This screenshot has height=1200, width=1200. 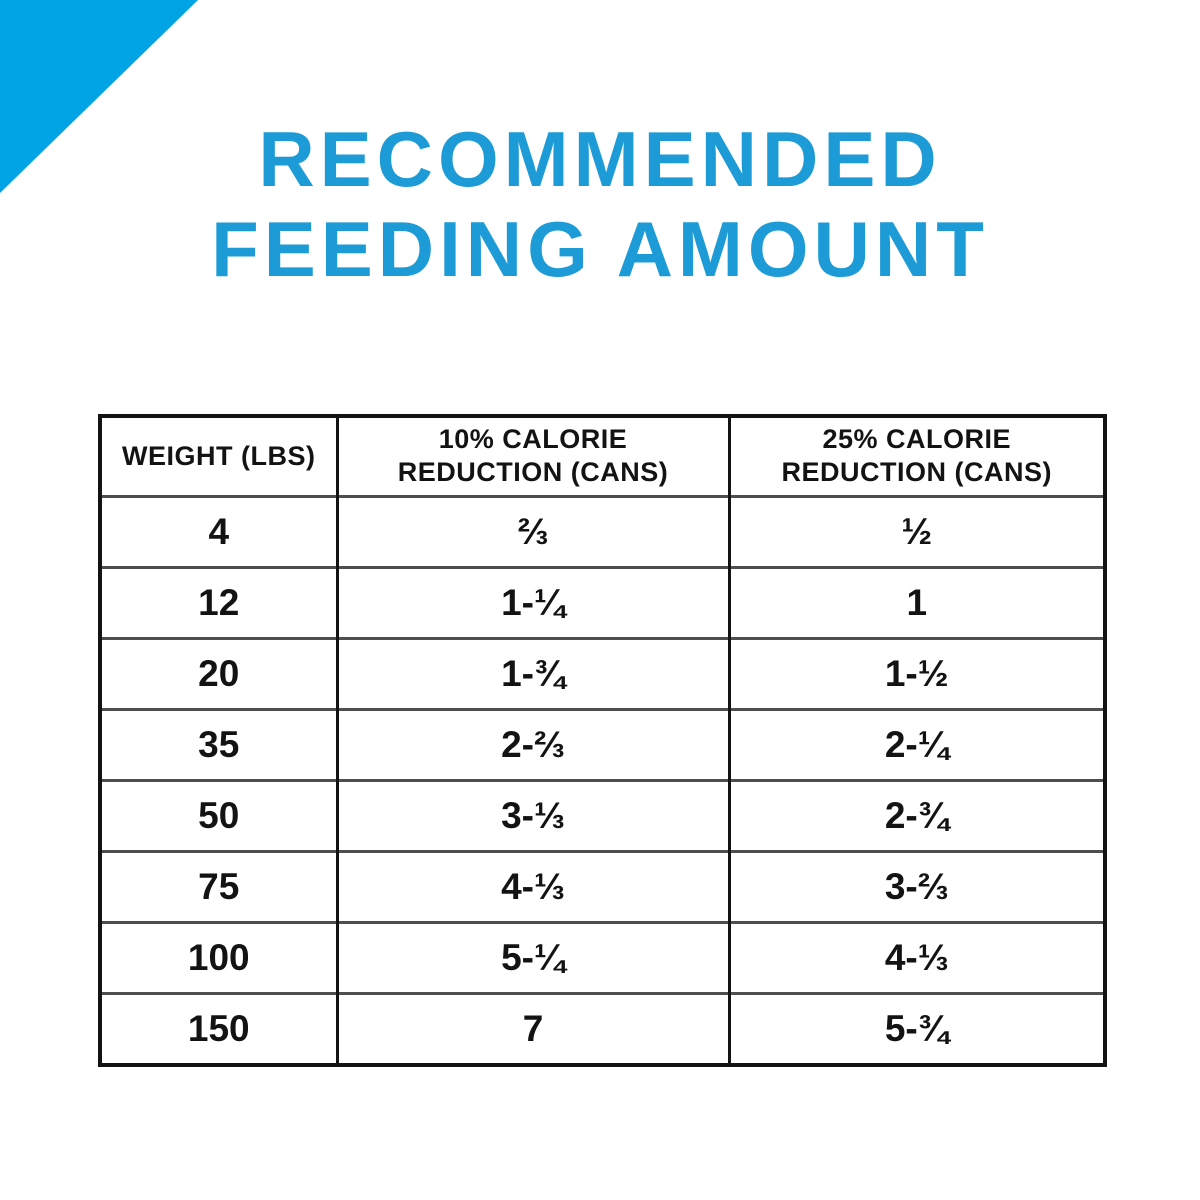 I want to click on table-row: 35 2-⅔ 2-¼, so click(x=602, y=744).